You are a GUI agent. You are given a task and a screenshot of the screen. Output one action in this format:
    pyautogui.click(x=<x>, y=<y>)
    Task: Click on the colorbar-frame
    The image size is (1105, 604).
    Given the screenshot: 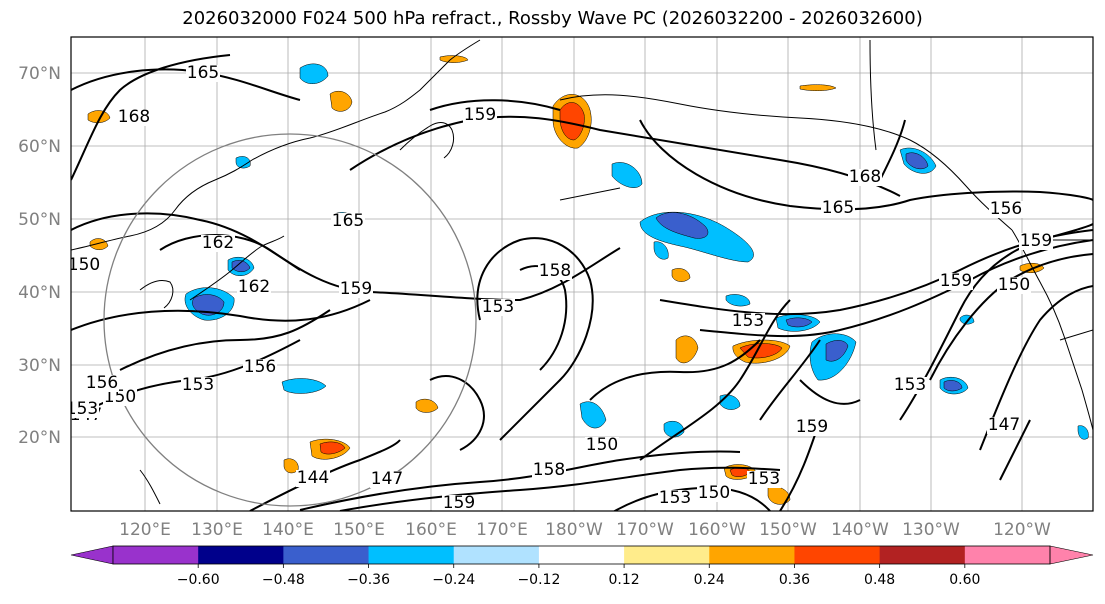 What is the action you would take?
    pyautogui.click(x=581, y=555)
    